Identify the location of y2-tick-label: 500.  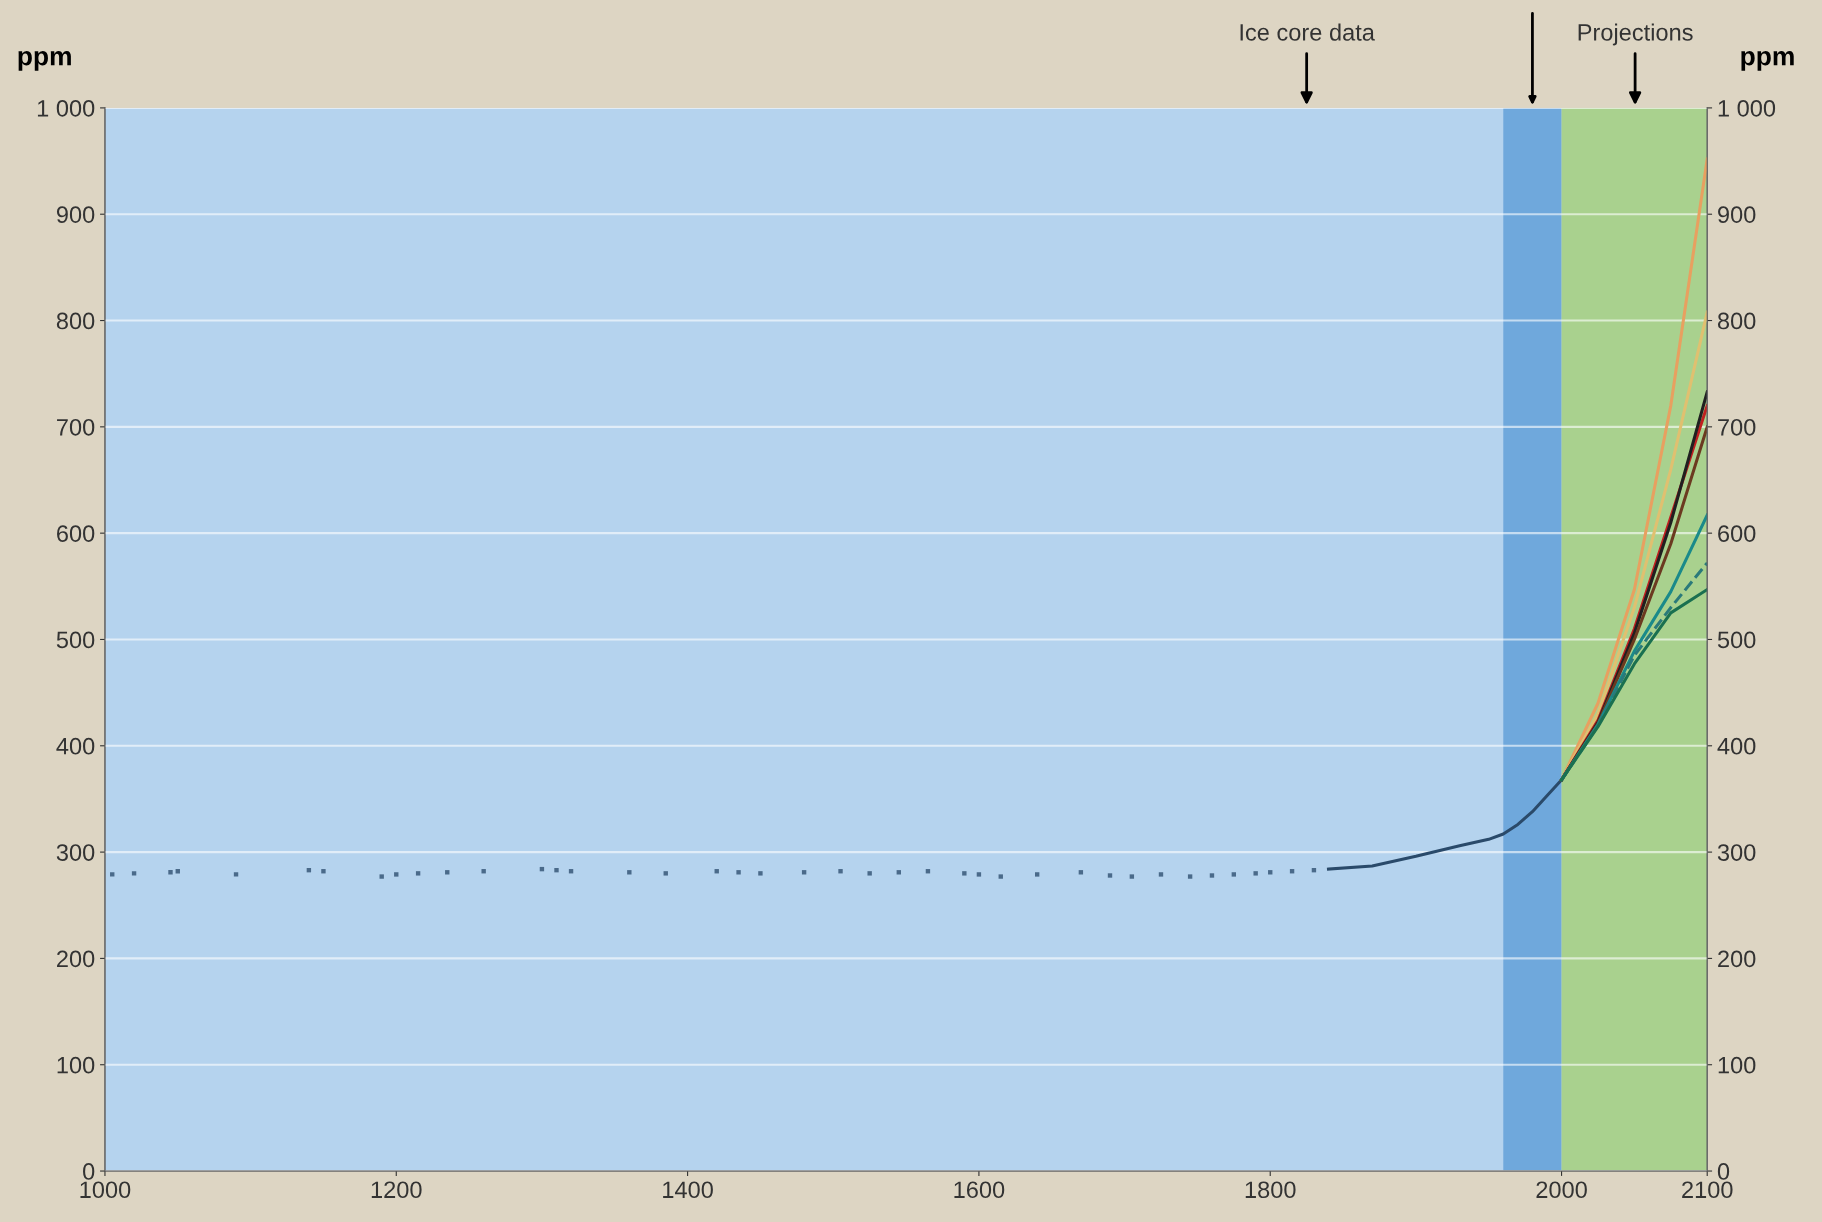
(1736, 640).